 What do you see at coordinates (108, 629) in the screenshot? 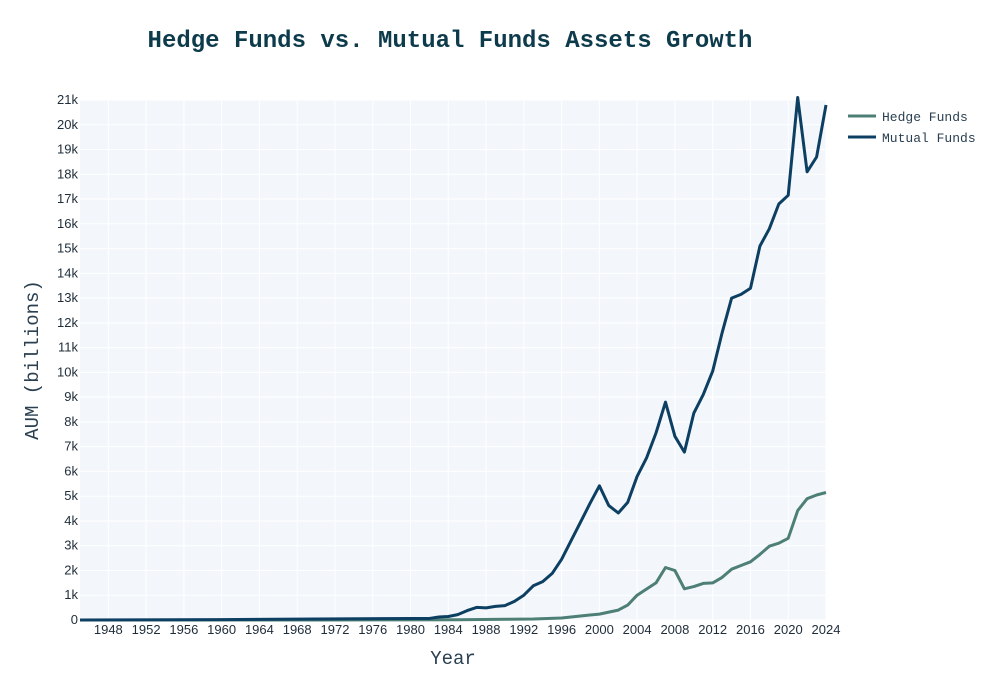
I see `x-tick-label: 1948` at bounding box center [108, 629].